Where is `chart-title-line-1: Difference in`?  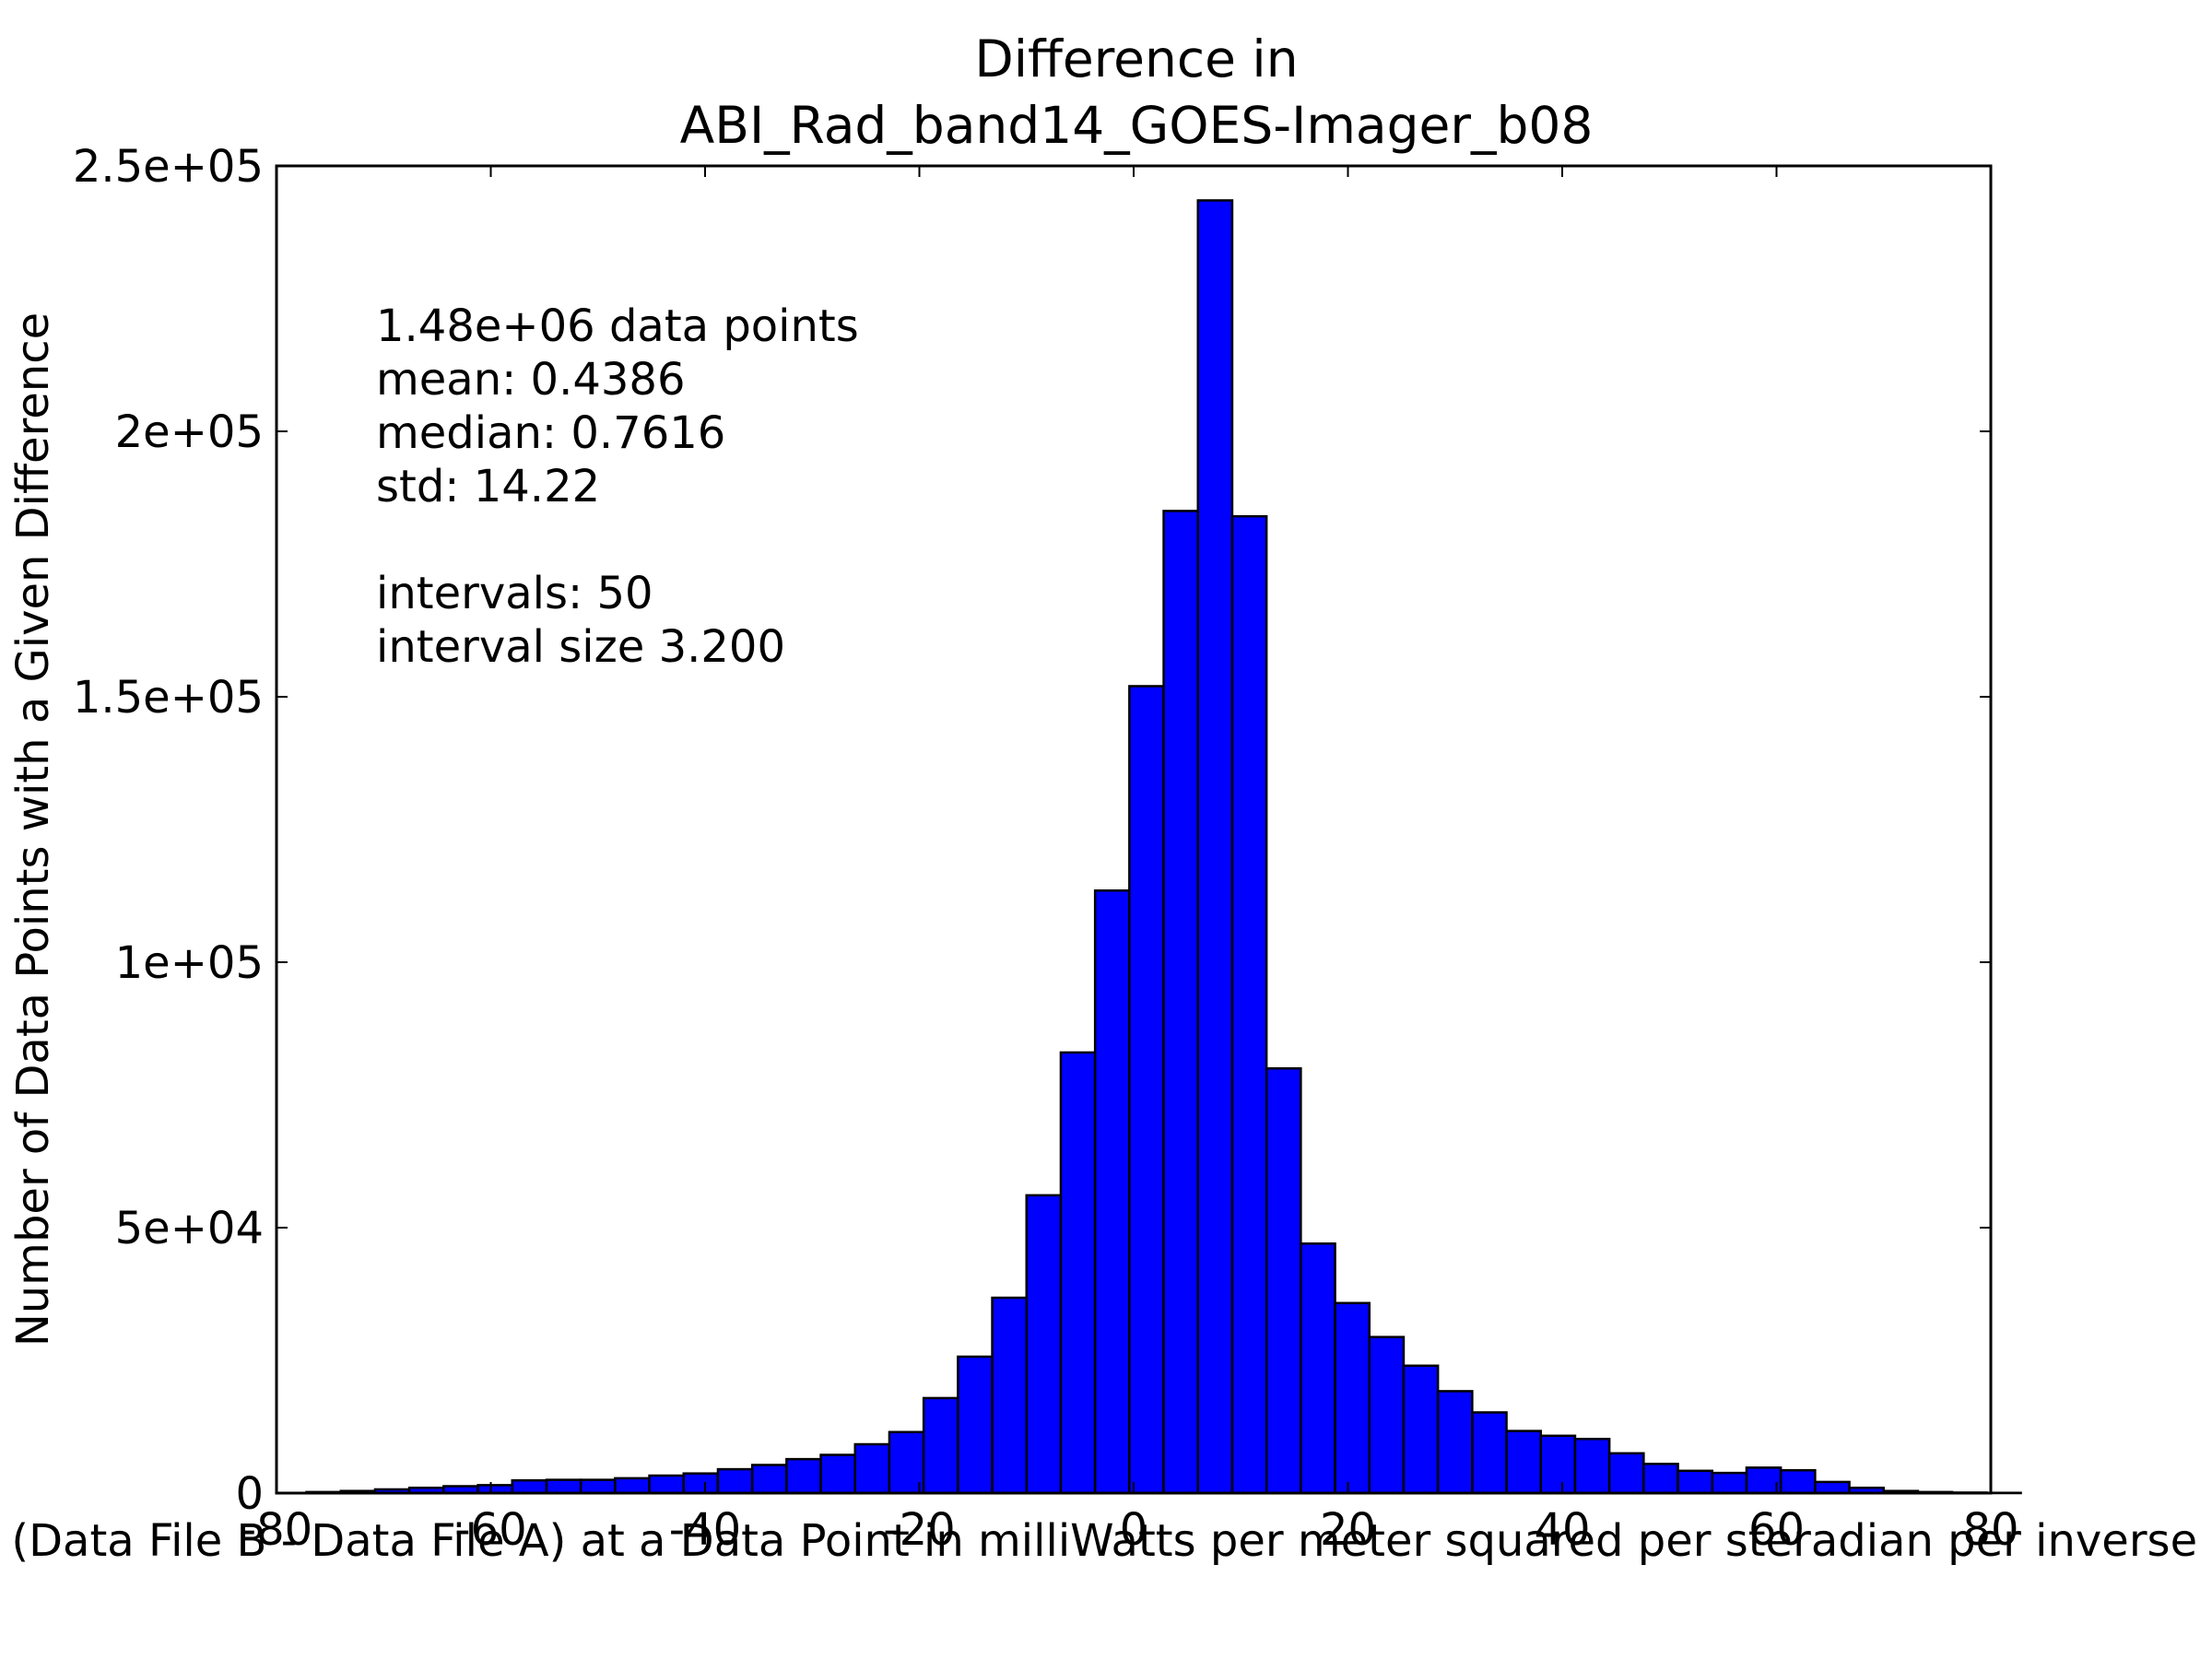
chart-title-line-1: Difference in is located at coordinates (1136, 58).